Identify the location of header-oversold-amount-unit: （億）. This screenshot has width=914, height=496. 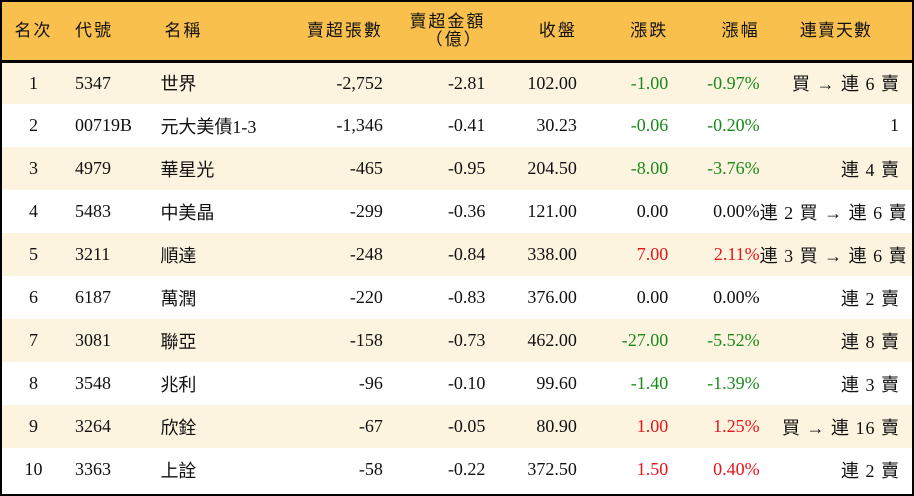
(454, 39).